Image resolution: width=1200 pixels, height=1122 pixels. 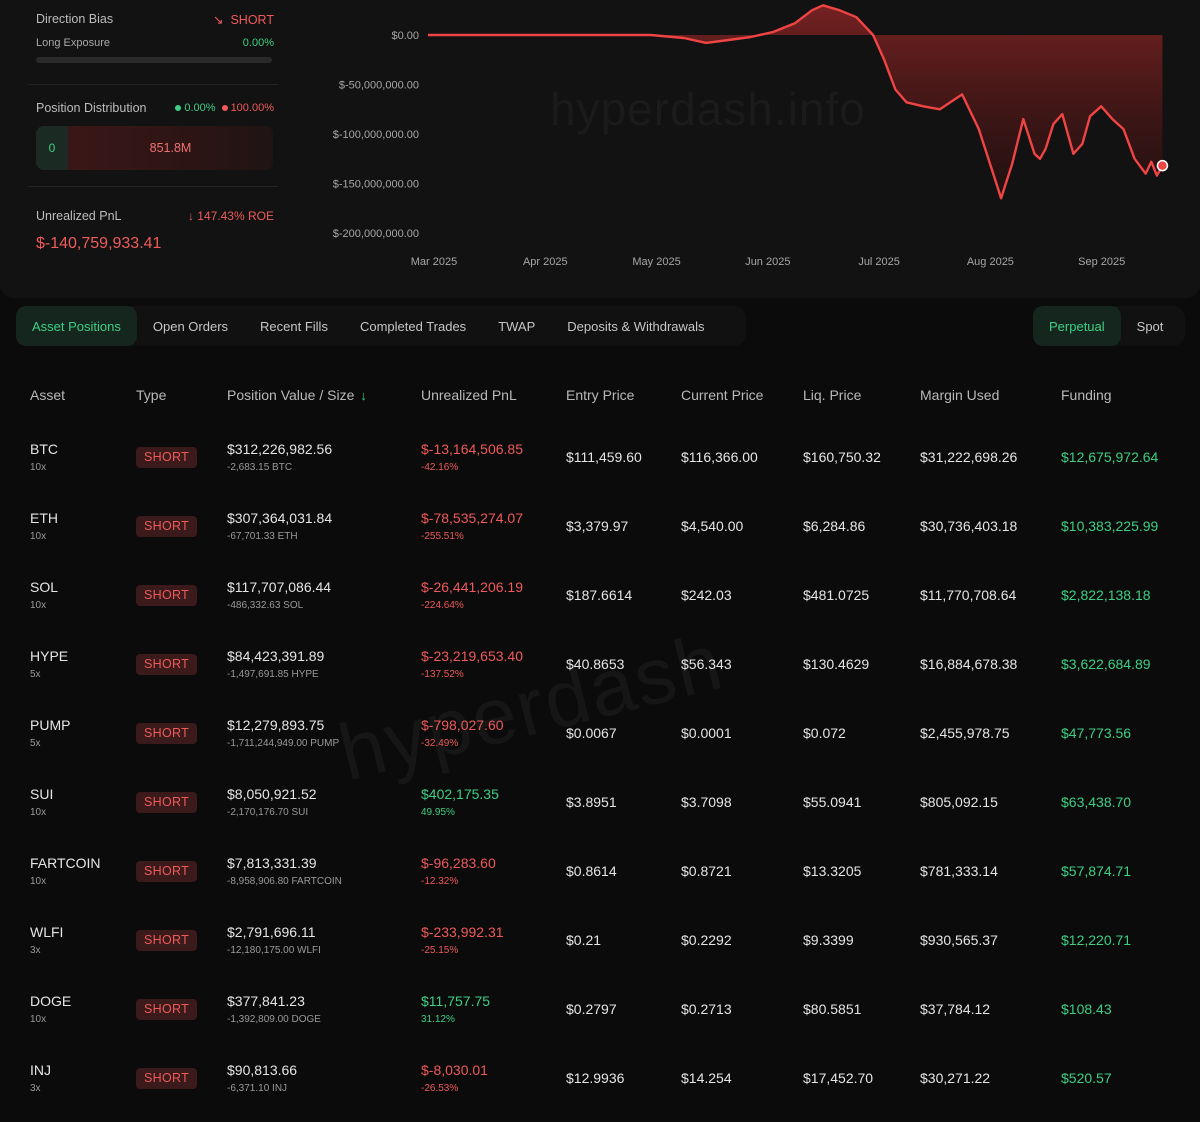 What do you see at coordinates (268, 812) in the screenshot?
I see `position-size: -2,170,176.70 SUI` at bounding box center [268, 812].